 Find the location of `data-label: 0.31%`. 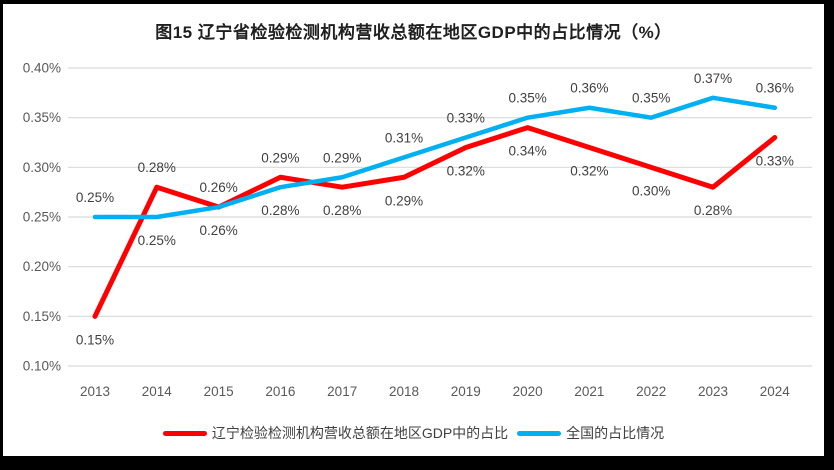

data-label: 0.31% is located at coordinates (404, 137).